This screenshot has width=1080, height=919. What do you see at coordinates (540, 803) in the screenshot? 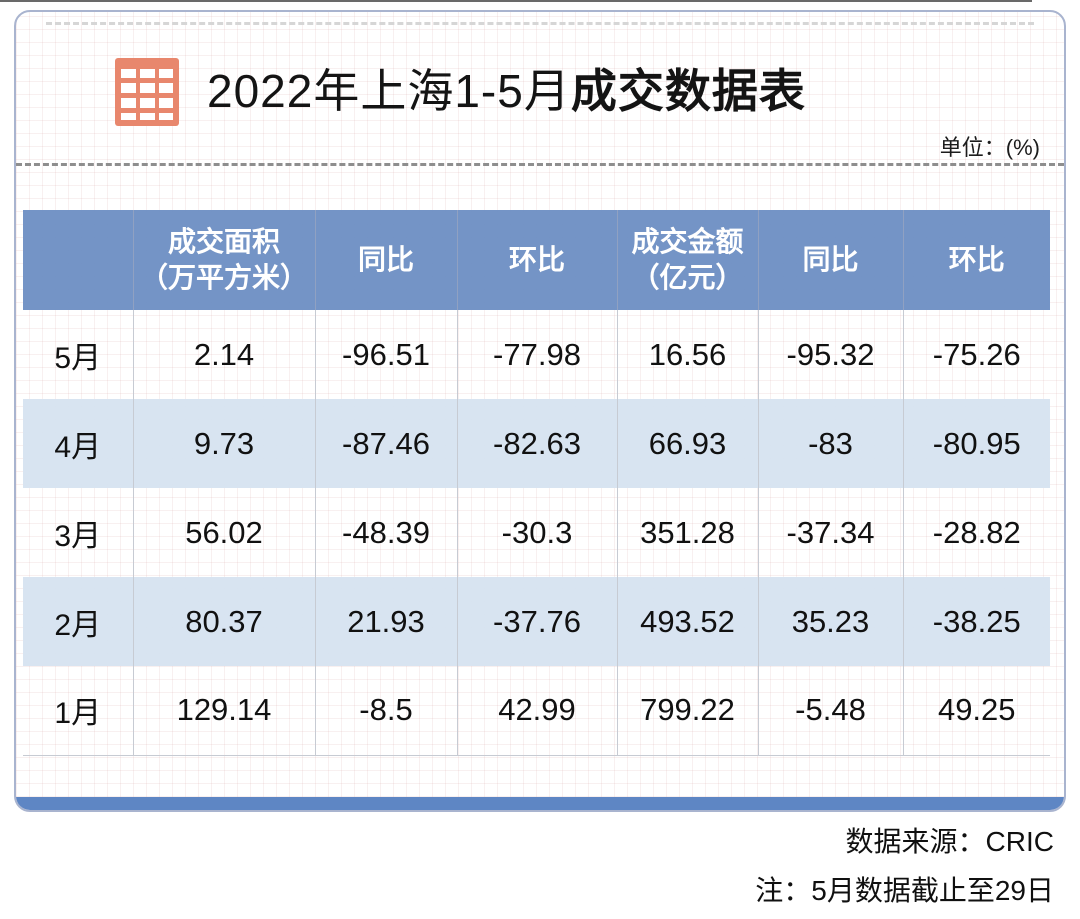
I see `card-bottom-bar` at bounding box center [540, 803].